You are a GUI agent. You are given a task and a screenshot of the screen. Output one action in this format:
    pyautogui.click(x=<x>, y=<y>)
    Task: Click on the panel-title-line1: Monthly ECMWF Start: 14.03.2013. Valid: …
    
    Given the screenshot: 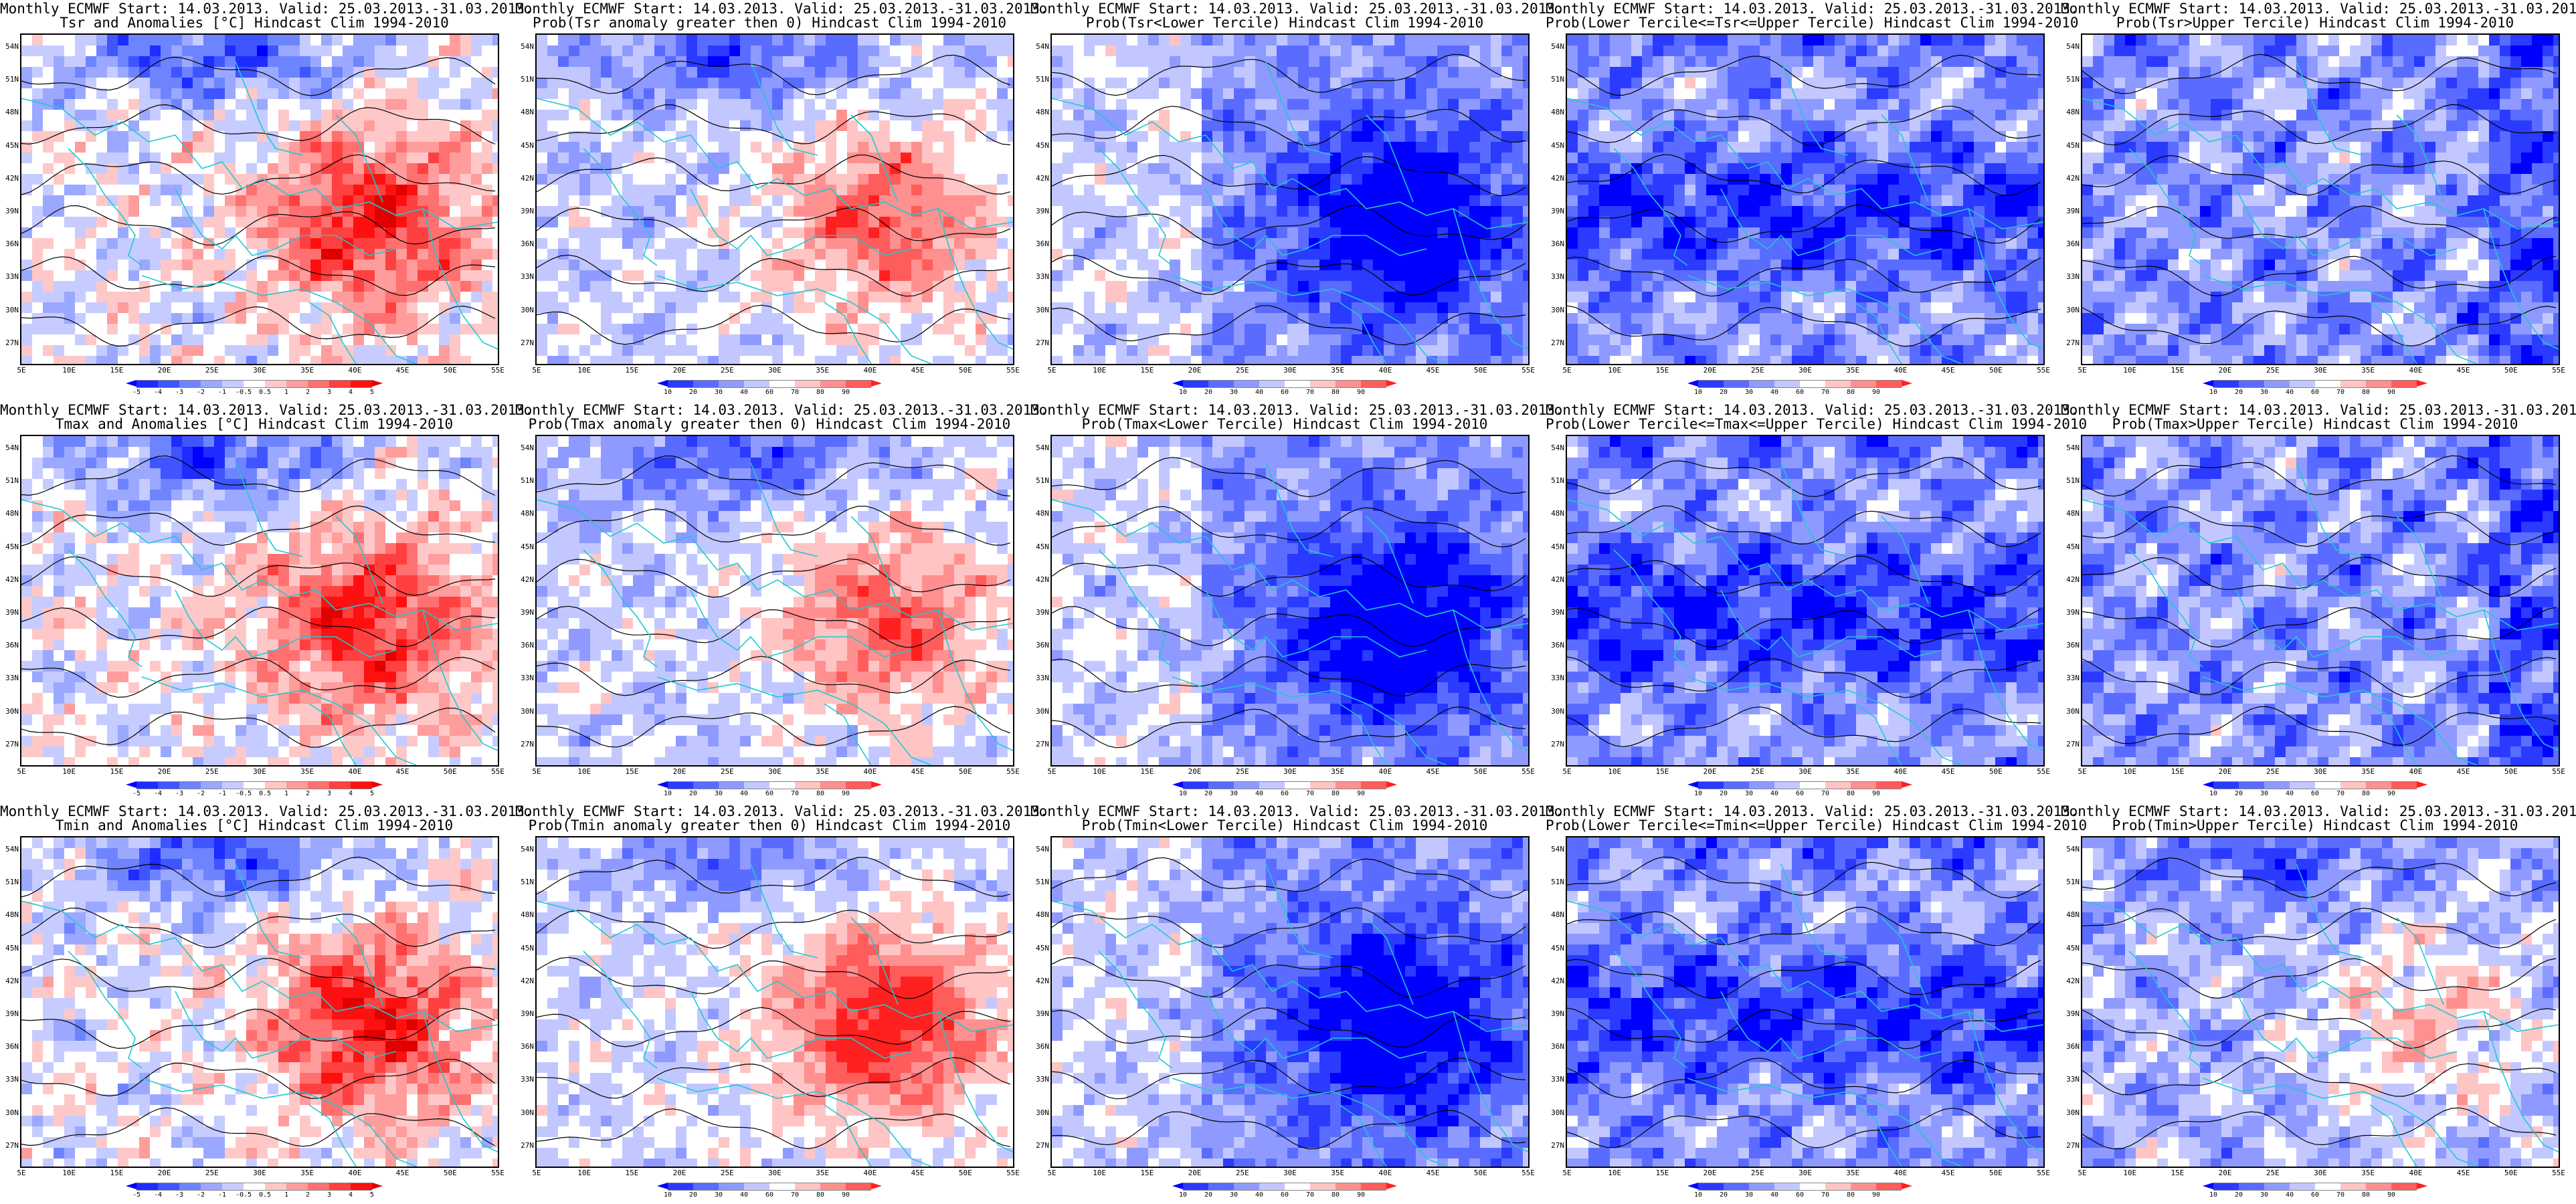 What is the action you would take?
    pyautogui.click(x=1297, y=8)
    